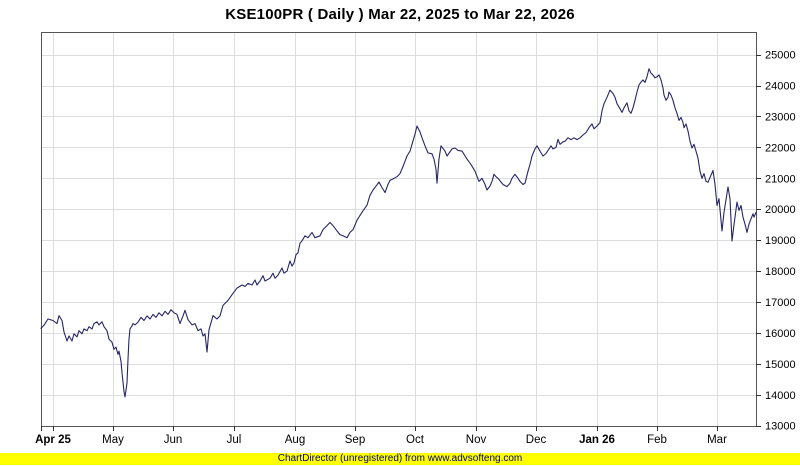  What do you see at coordinates (53, 440) in the screenshot?
I see `x-tick-label: Apr 25` at bounding box center [53, 440].